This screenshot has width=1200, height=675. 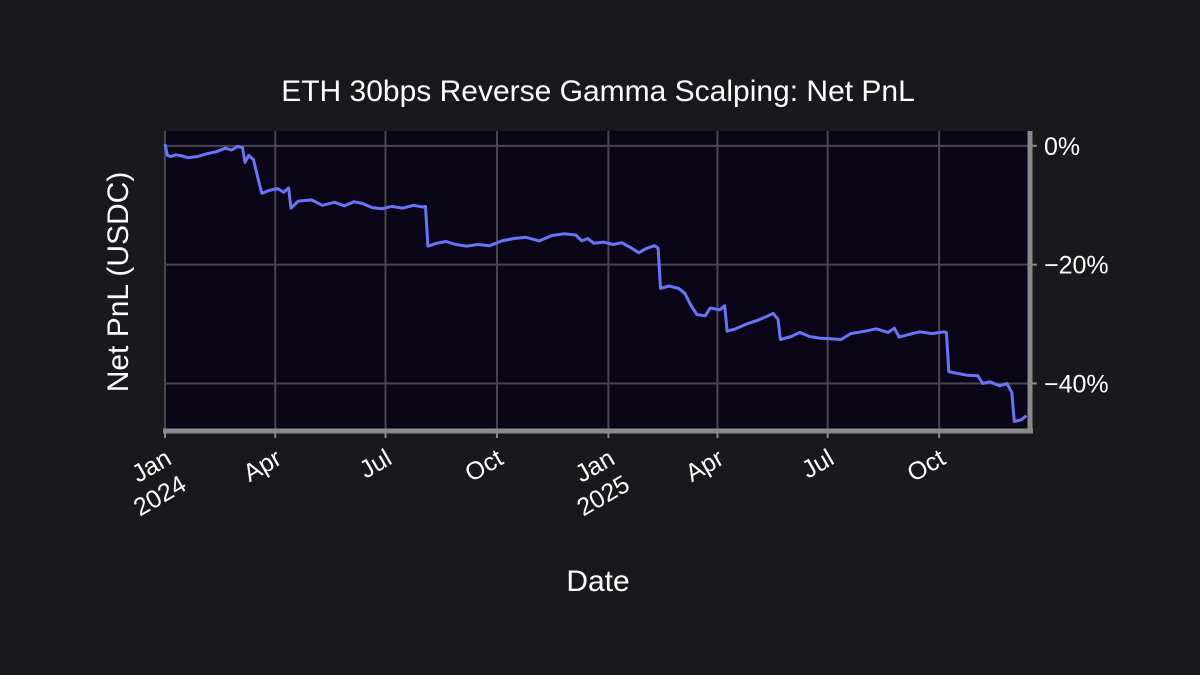 What do you see at coordinates (152, 483) in the screenshot?
I see `x-tick-label: Jan2024` at bounding box center [152, 483].